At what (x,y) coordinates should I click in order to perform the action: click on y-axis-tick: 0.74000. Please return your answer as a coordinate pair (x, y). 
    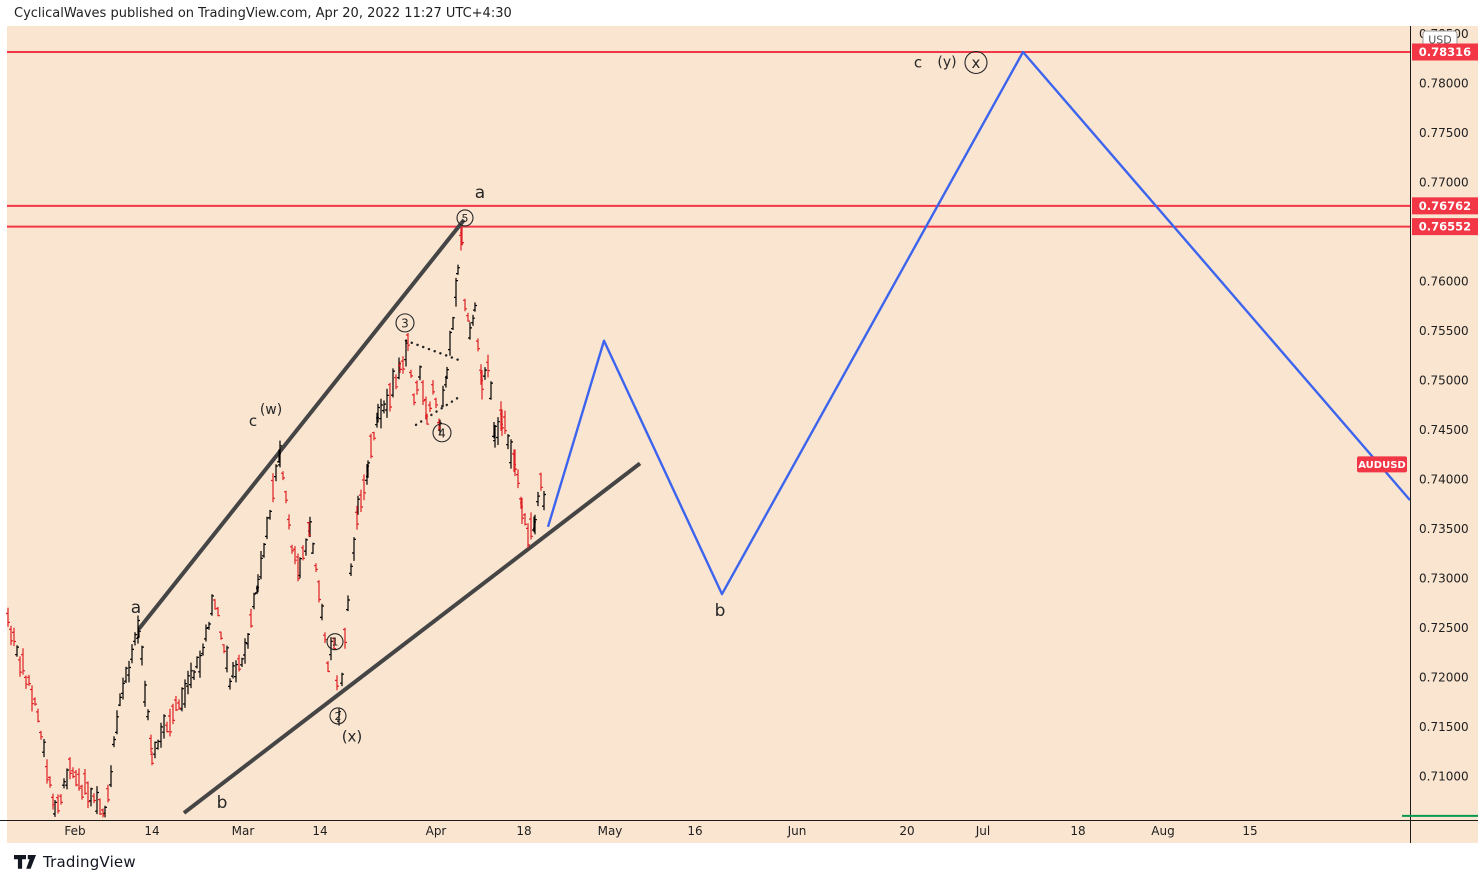
    Looking at the image, I should click on (1444, 479).